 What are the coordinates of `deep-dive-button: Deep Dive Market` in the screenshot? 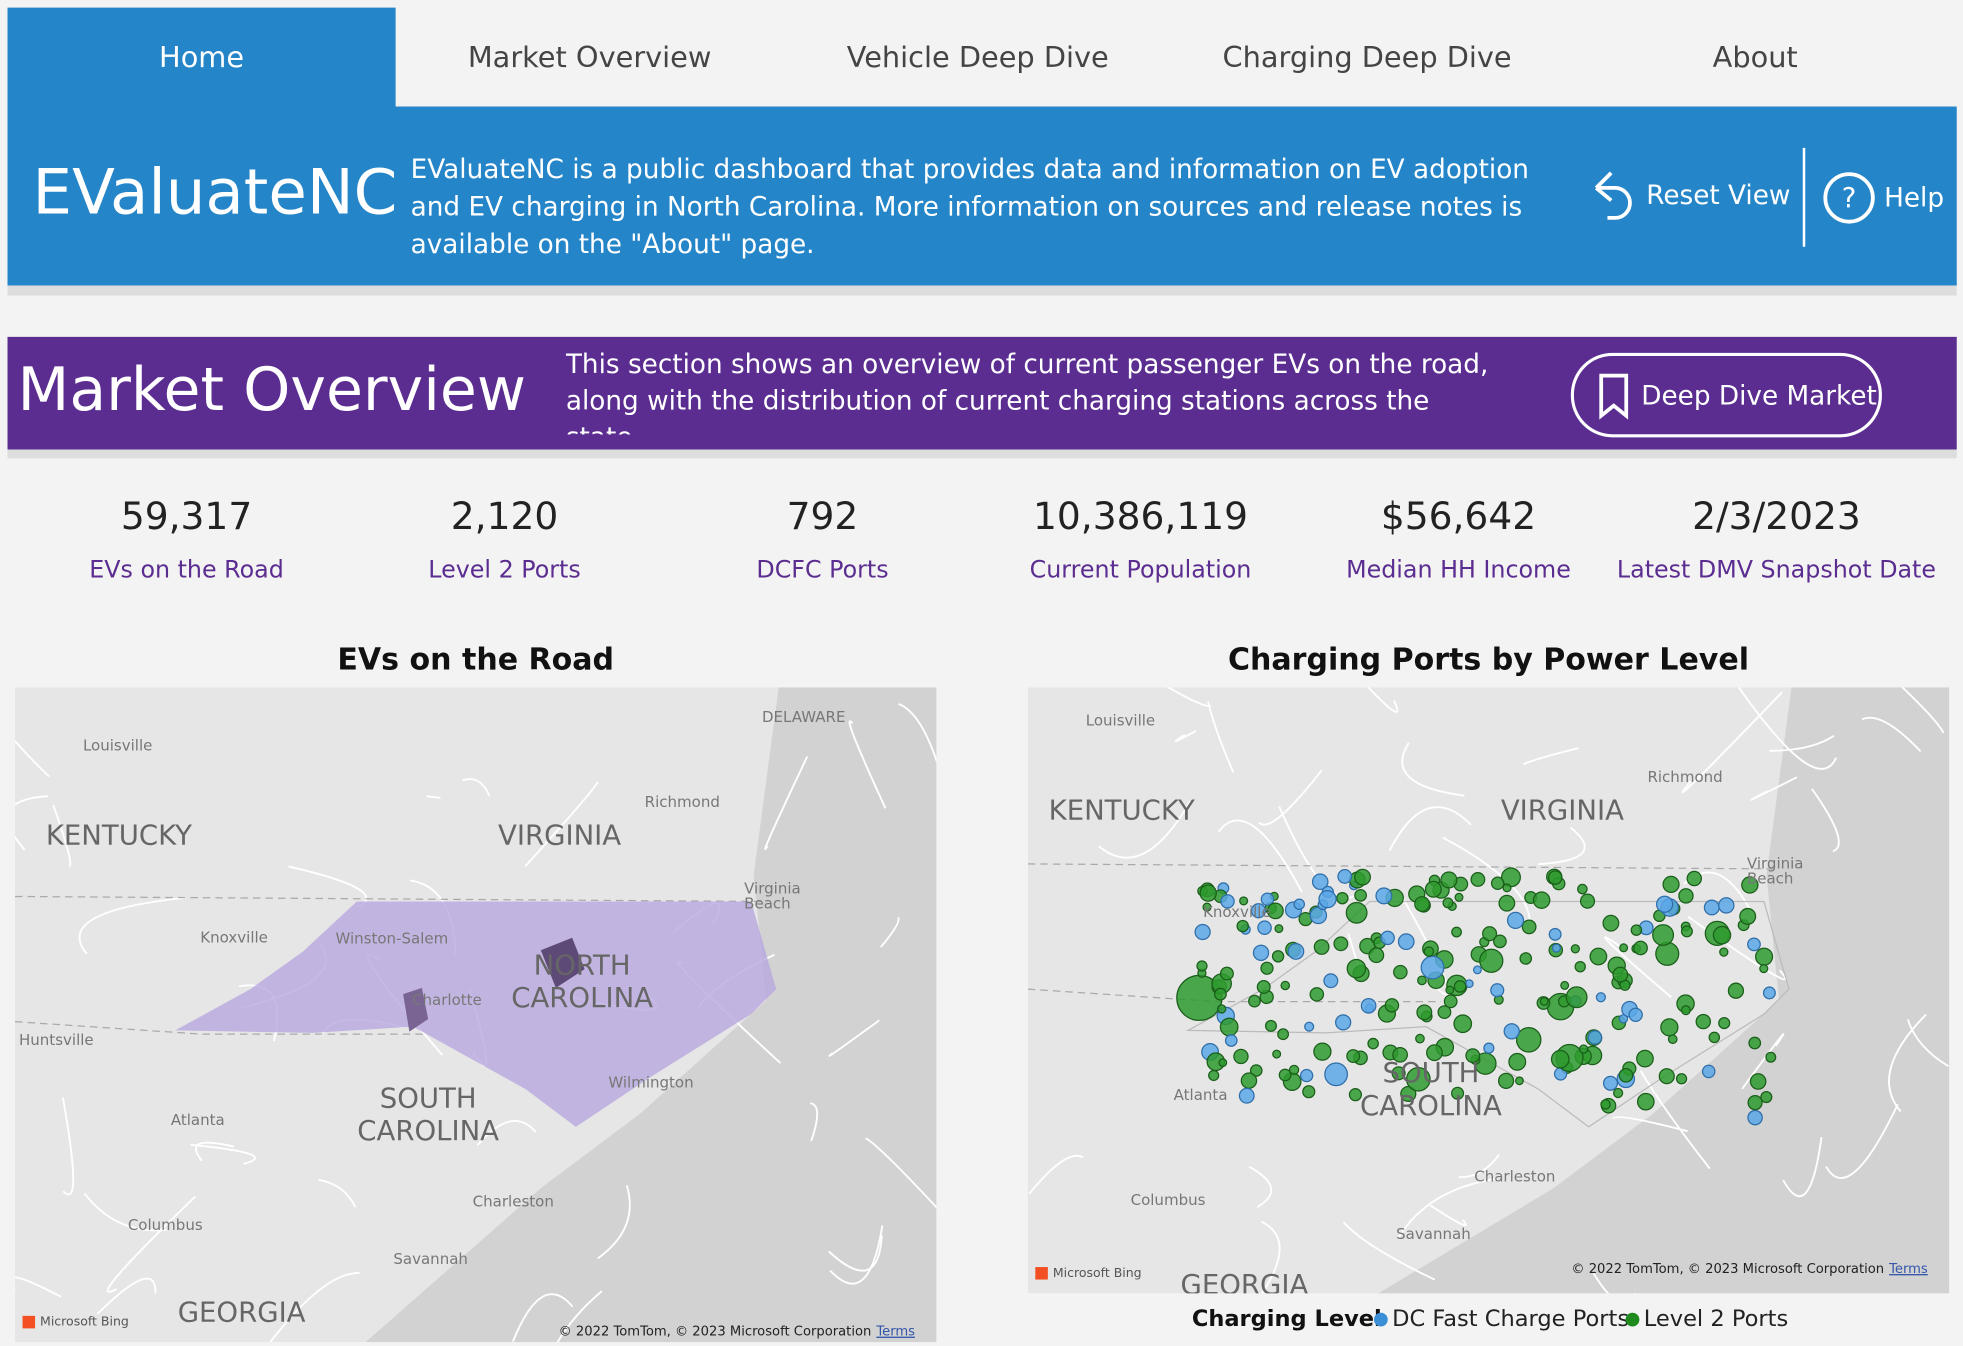 It's located at (1726, 395).